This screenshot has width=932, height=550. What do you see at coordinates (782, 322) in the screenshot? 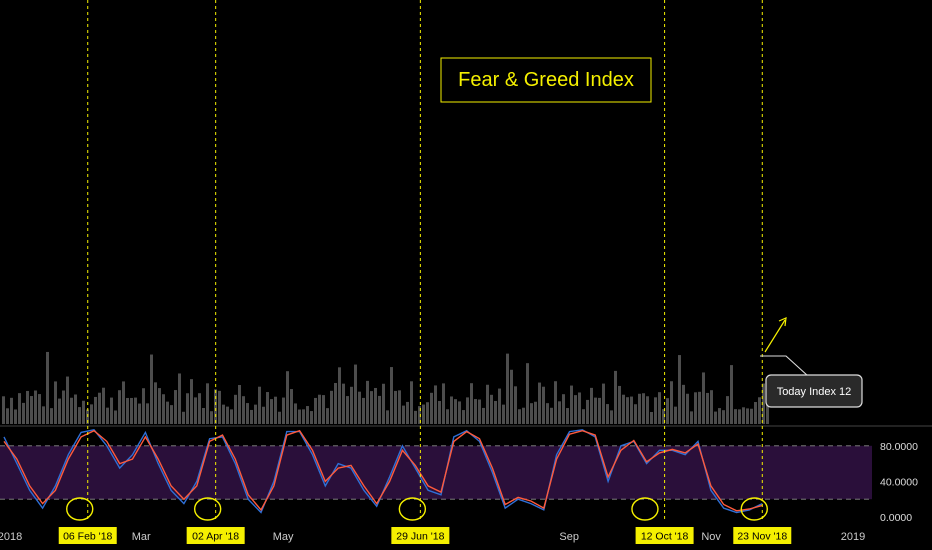
I see `trend-arrow-head` at bounding box center [782, 322].